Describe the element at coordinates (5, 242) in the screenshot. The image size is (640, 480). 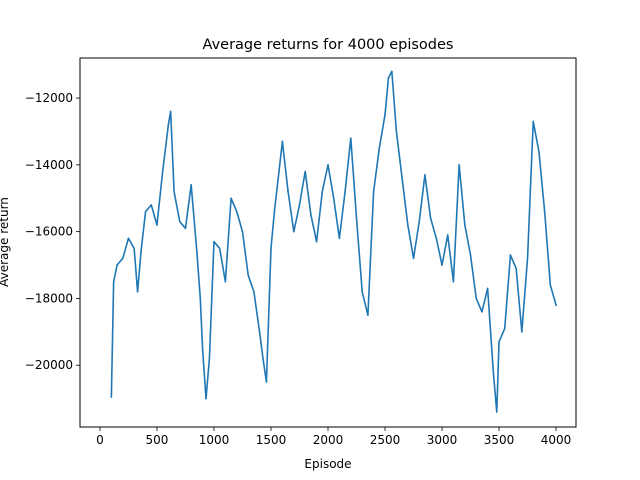
I see `y-axis-label: Average return` at that location.